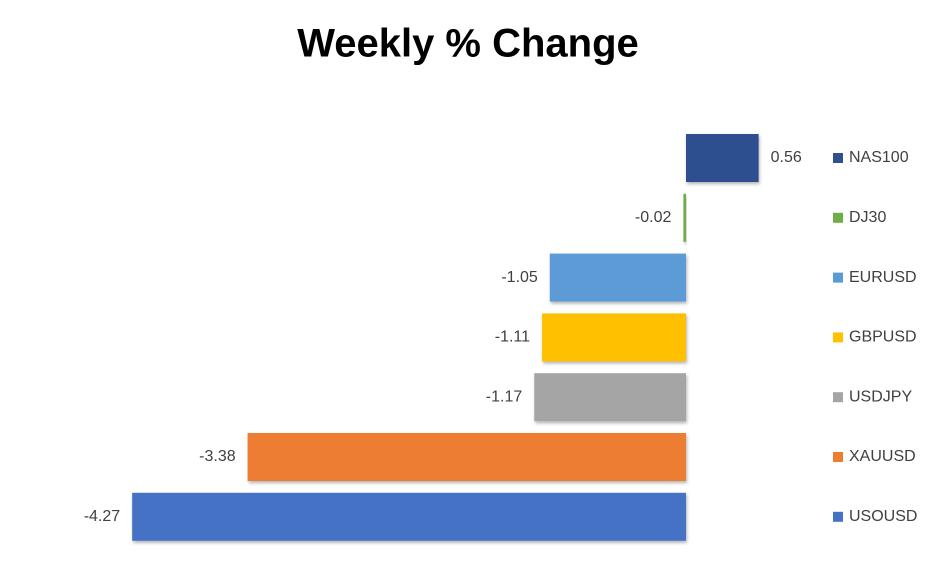 The image size is (940, 579). What do you see at coordinates (882, 456) in the screenshot?
I see `legend-label: XAUUSD` at bounding box center [882, 456].